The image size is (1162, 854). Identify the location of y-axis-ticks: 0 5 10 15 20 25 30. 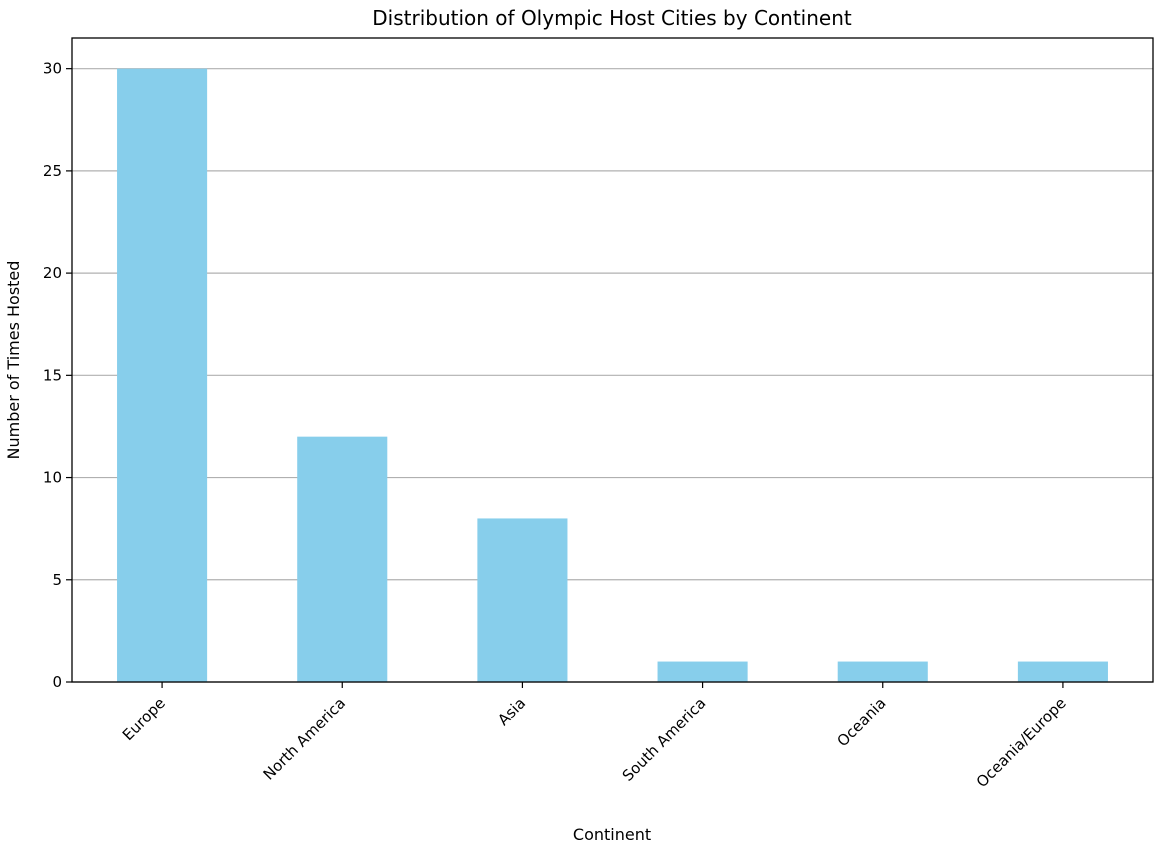
(57, 375).